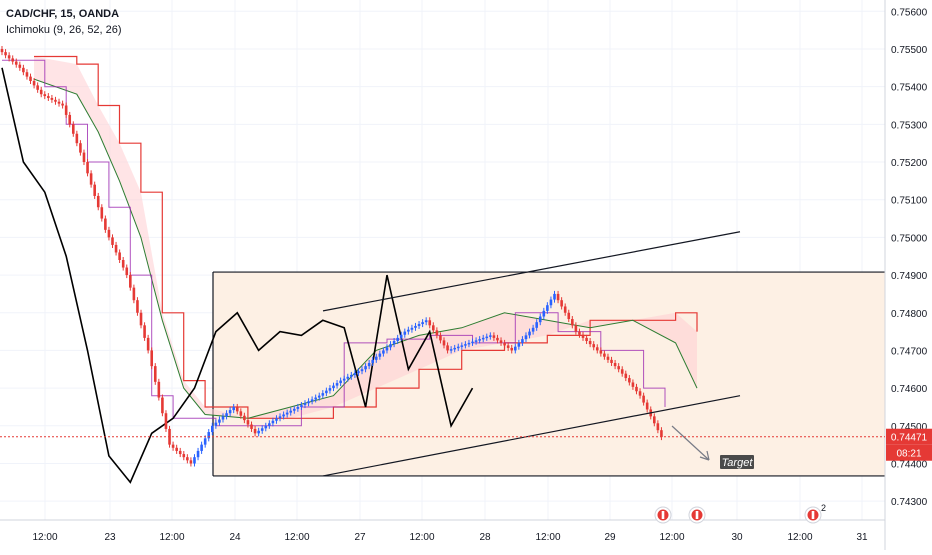 The image size is (932, 555). What do you see at coordinates (909, 12) in the screenshot?
I see `y-tick-label: 0.75600` at bounding box center [909, 12].